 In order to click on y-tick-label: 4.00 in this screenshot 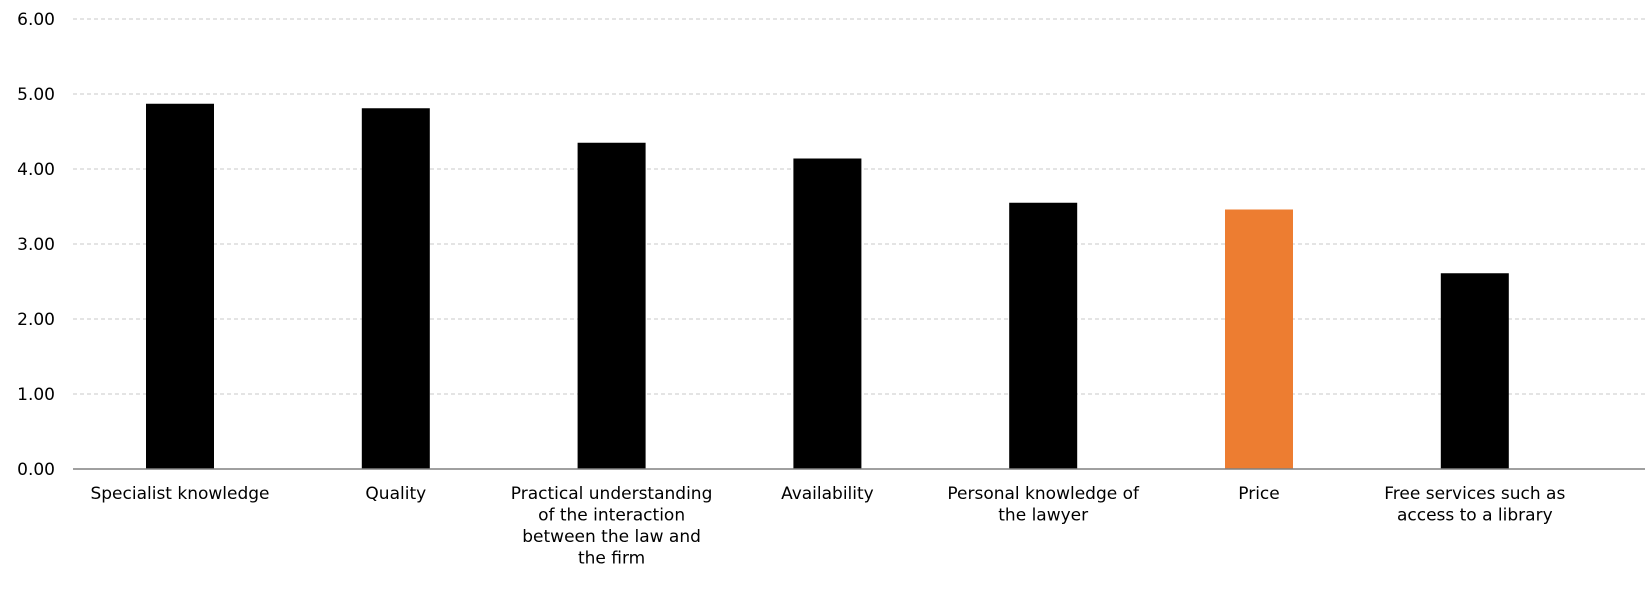, I will do `click(36, 170)`.